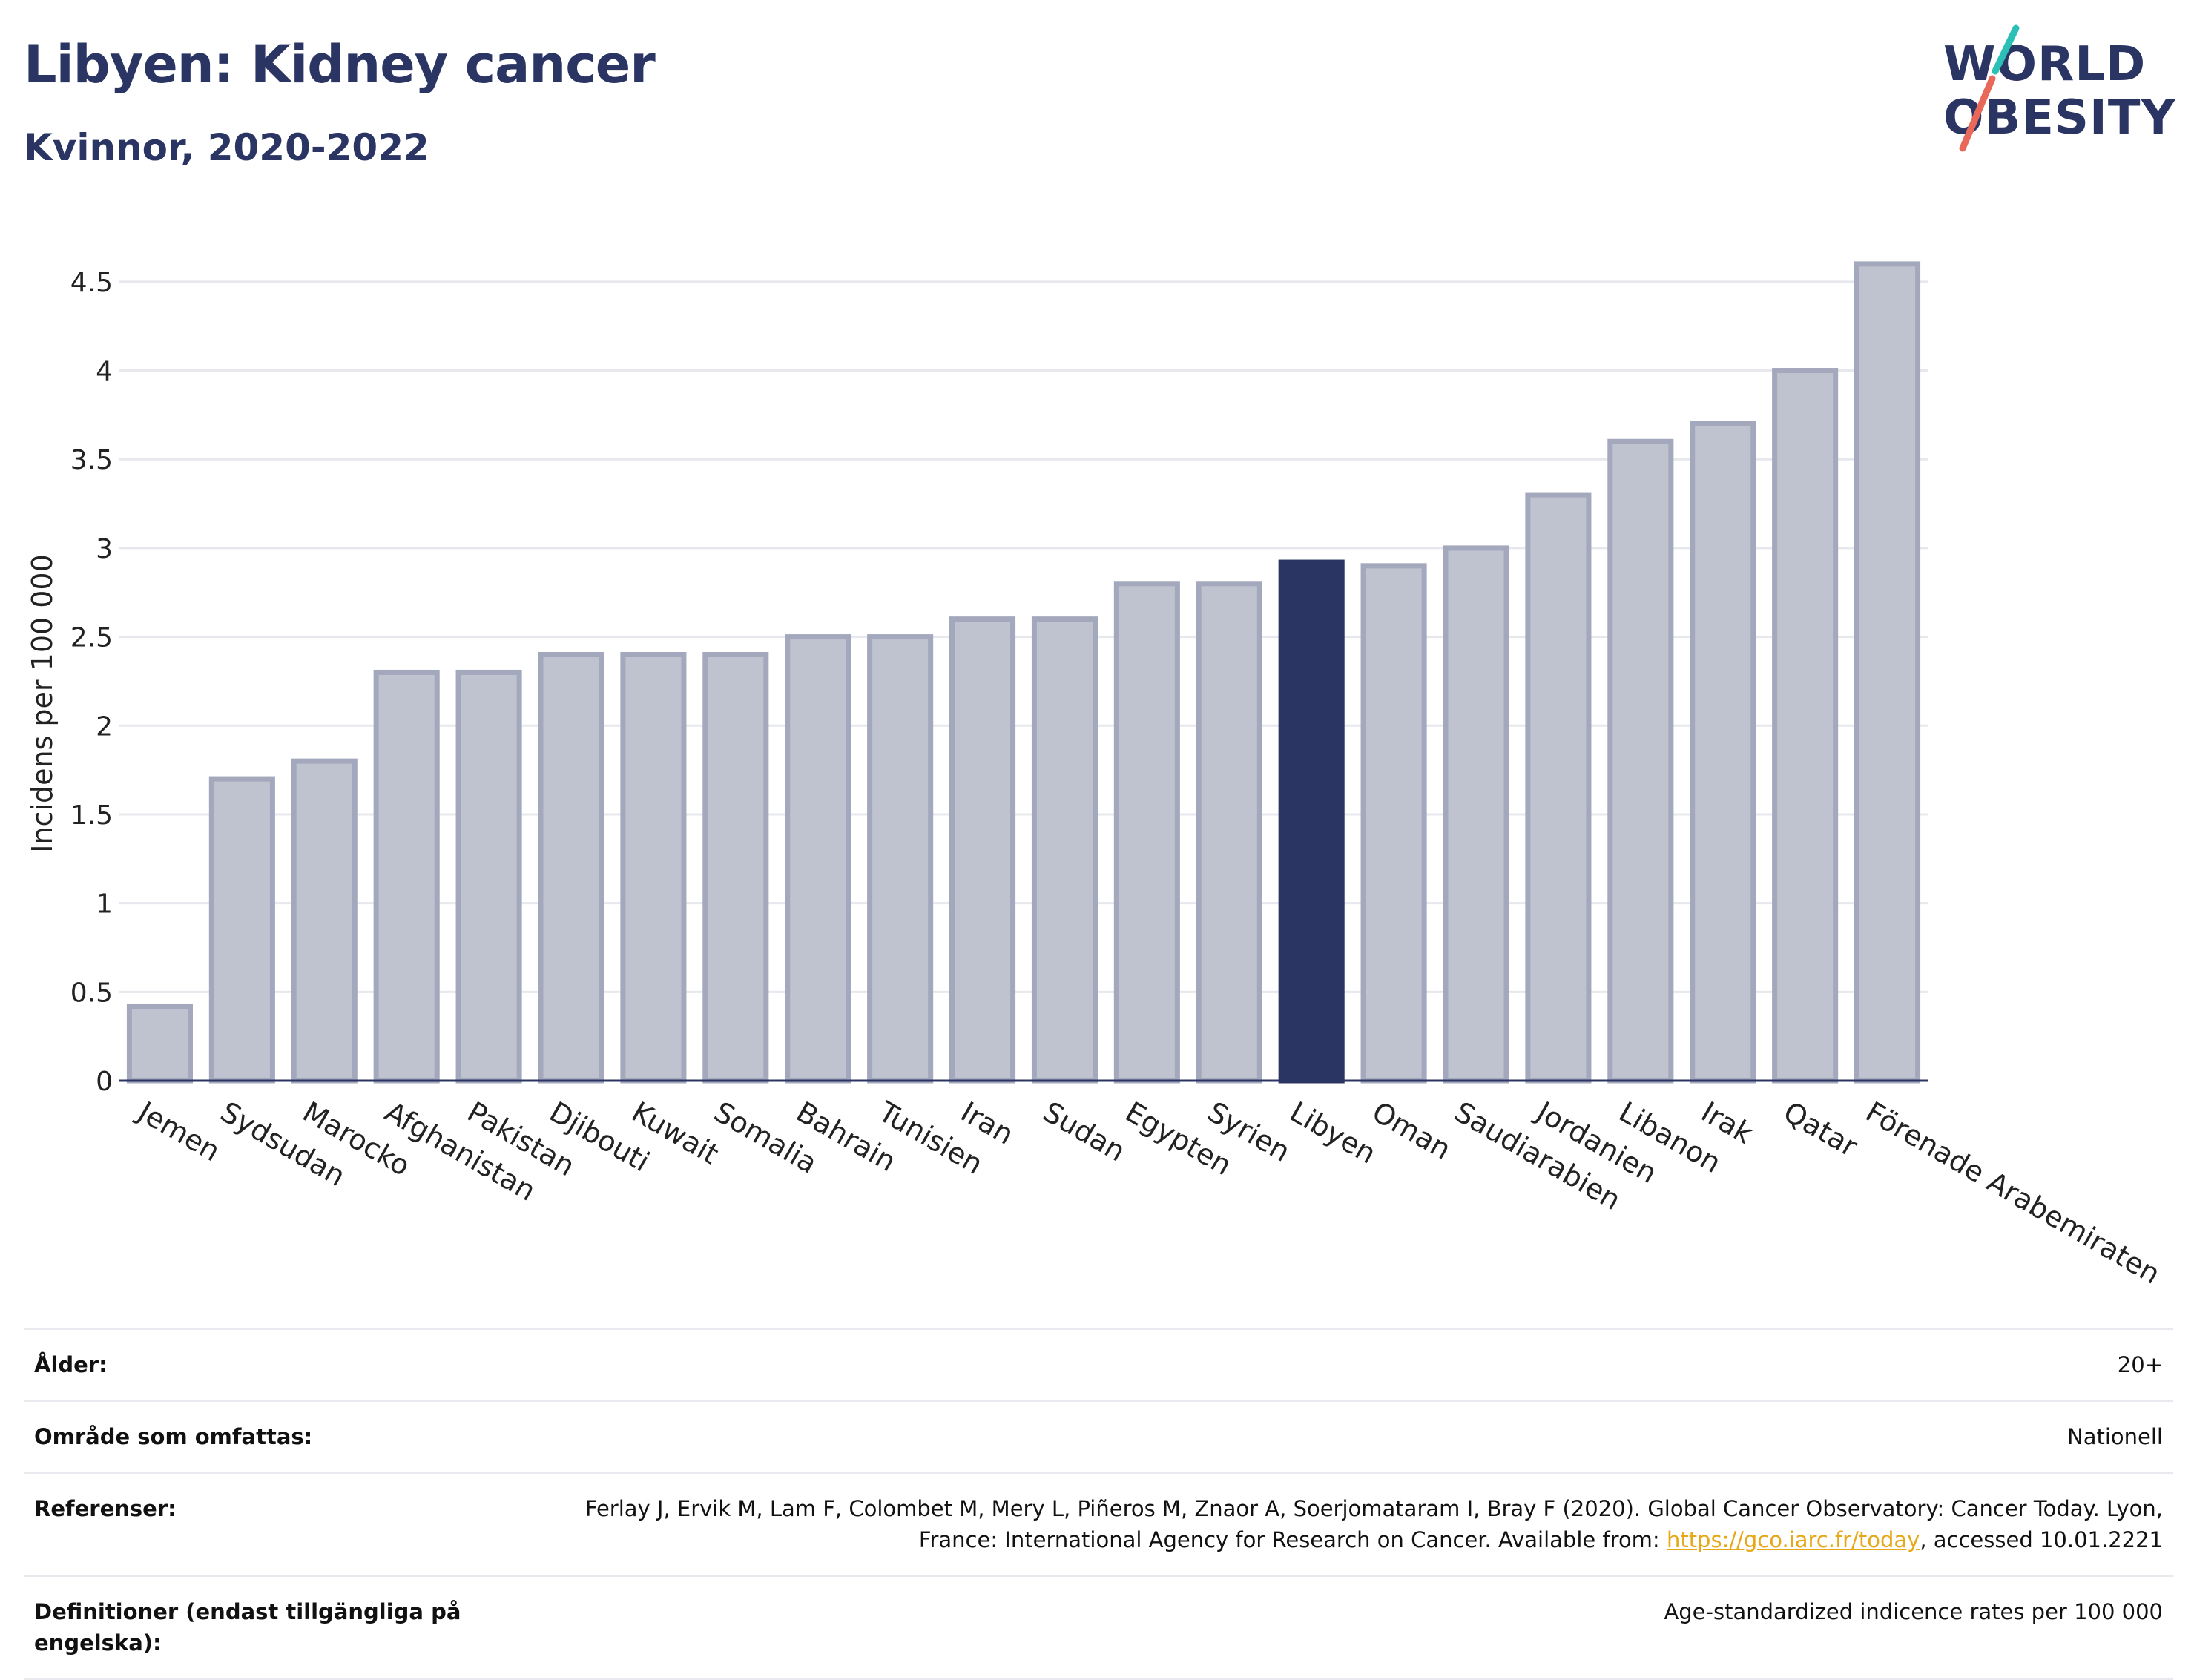  Describe the element at coordinates (91, 993) in the screenshot. I see `y-tick-label: 0.5` at that location.